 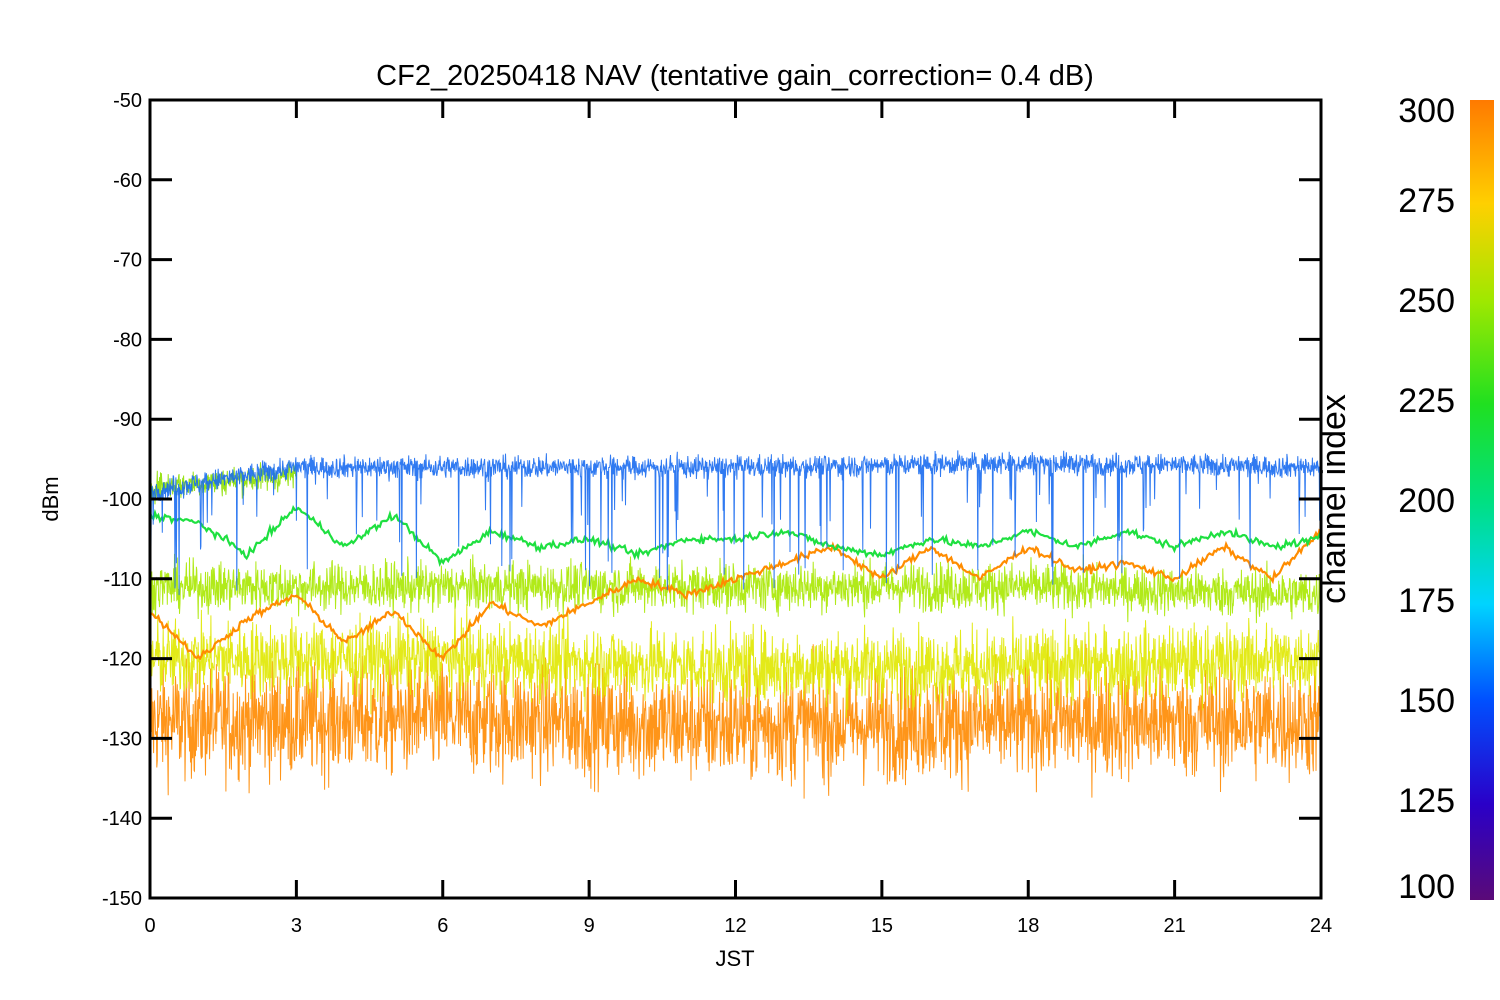 I want to click on colorbar-tick-label: 150, so click(x=1426, y=701).